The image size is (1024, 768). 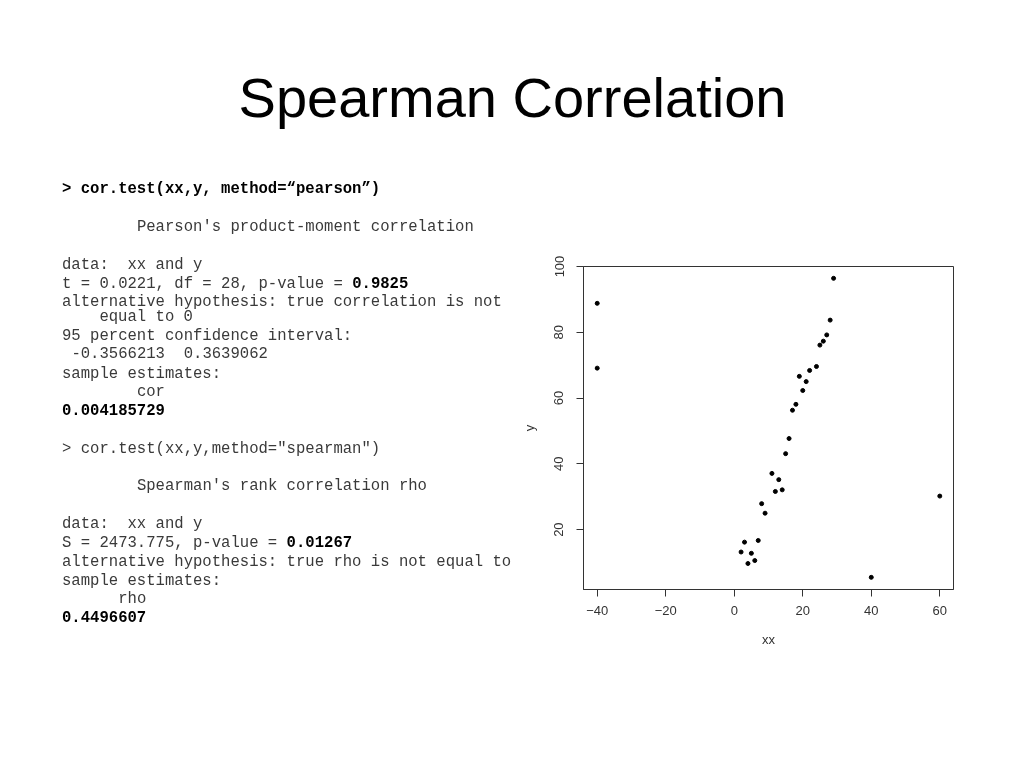 What do you see at coordinates (512, 97) in the screenshot?
I see `chart-title: Spearman Correlation` at bounding box center [512, 97].